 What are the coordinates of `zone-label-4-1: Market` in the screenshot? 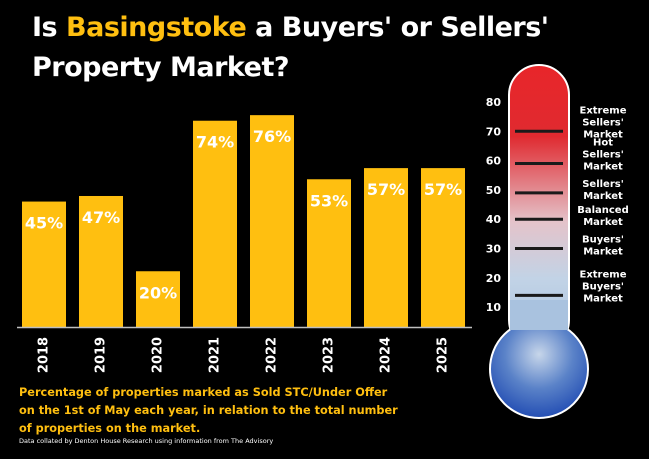 It's located at (603, 252).